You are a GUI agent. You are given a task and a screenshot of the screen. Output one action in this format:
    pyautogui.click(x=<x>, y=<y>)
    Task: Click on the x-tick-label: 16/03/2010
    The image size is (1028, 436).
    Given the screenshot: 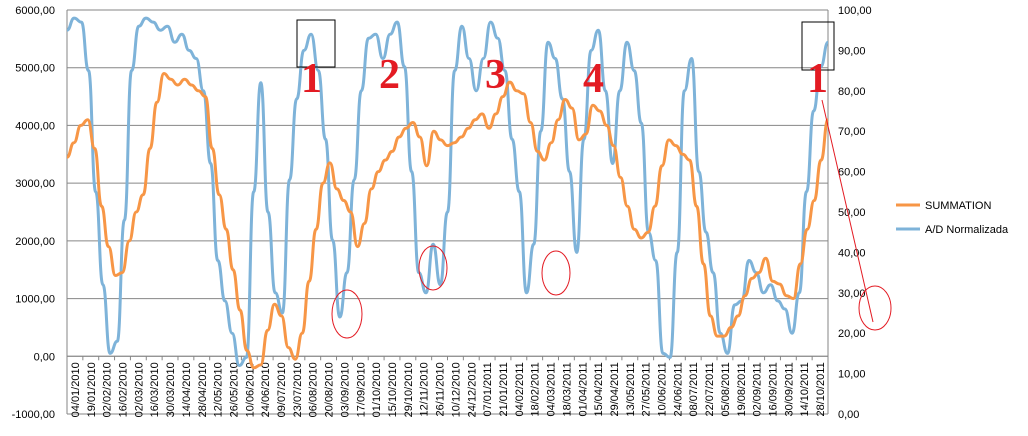 What is the action you would take?
    pyautogui.click(x=155, y=389)
    